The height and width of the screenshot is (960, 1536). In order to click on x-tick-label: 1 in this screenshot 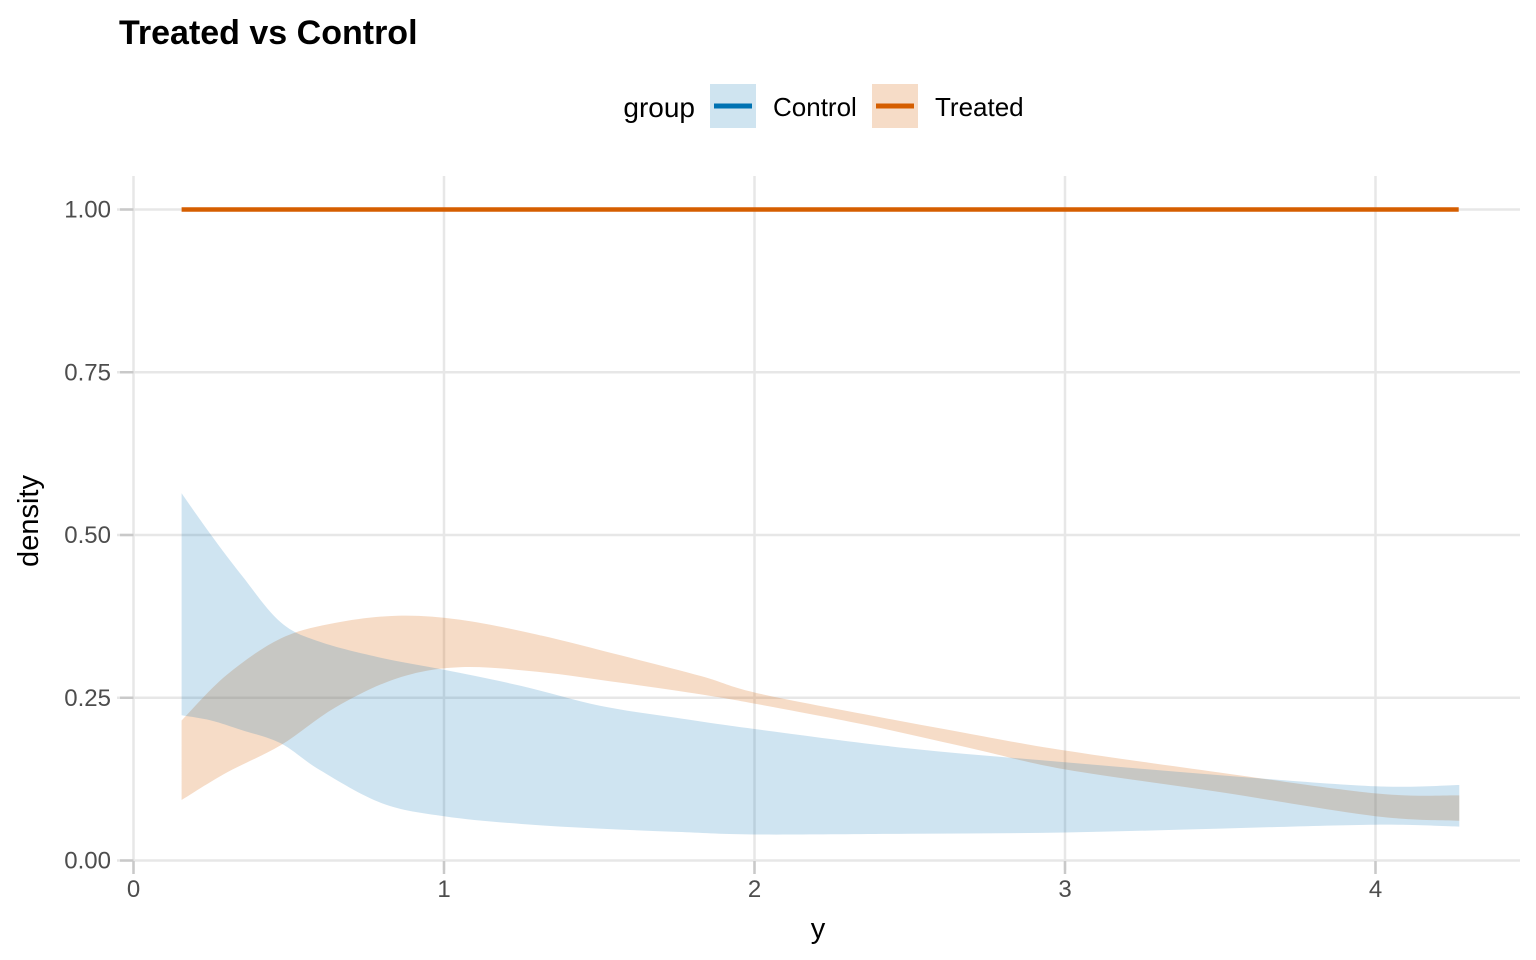, I will do `click(443, 889)`.